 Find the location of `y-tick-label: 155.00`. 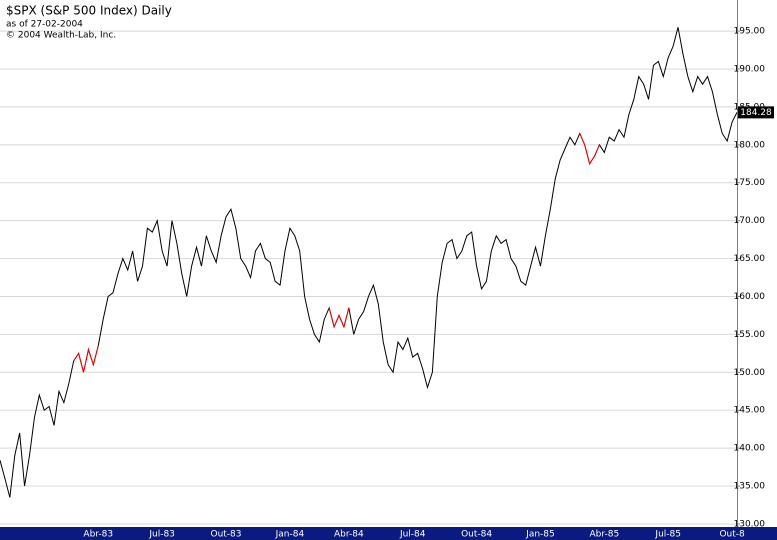

y-tick-label: 155.00 is located at coordinates (750, 335).